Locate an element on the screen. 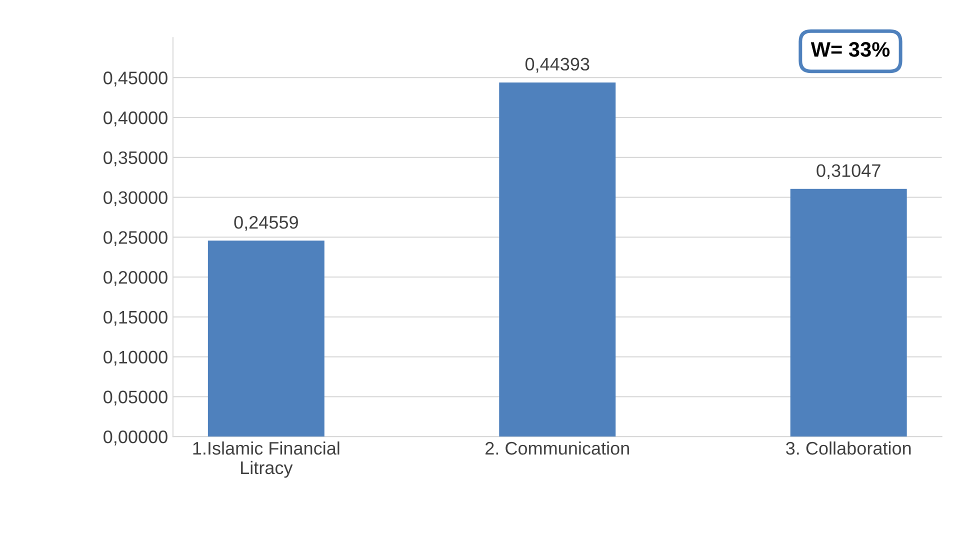  y-tick-label: 0,15000 is located at coordinates (136, 318).